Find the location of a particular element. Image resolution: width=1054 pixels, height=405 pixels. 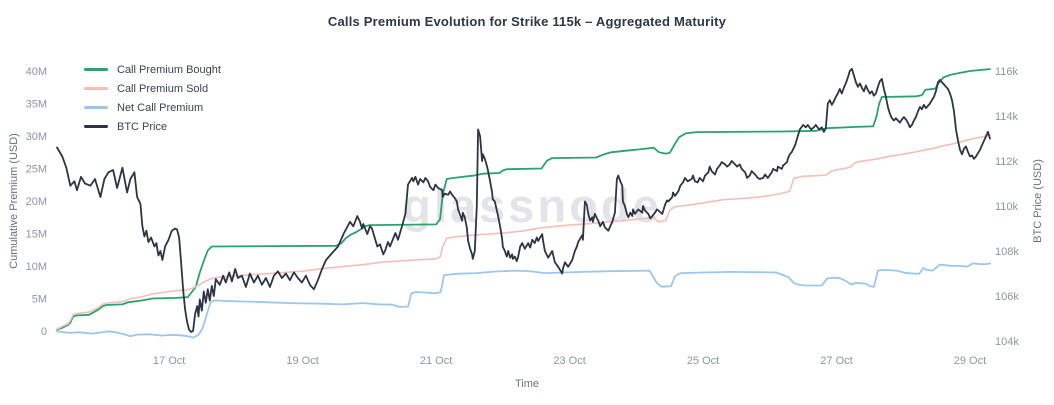

x-axis-tick-label: 23 Oct is located at coordinates (569, 361).